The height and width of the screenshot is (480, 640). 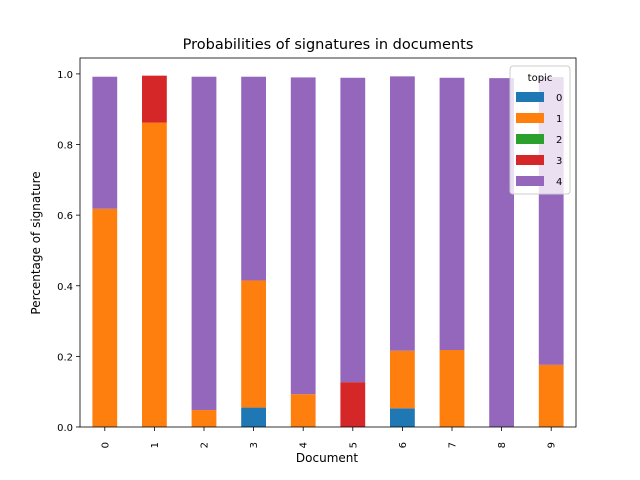 What do you see at coordinates (303, 236) in the screenshot?
I see `bar-doc4-topic4` at bounding box center [303, 236].